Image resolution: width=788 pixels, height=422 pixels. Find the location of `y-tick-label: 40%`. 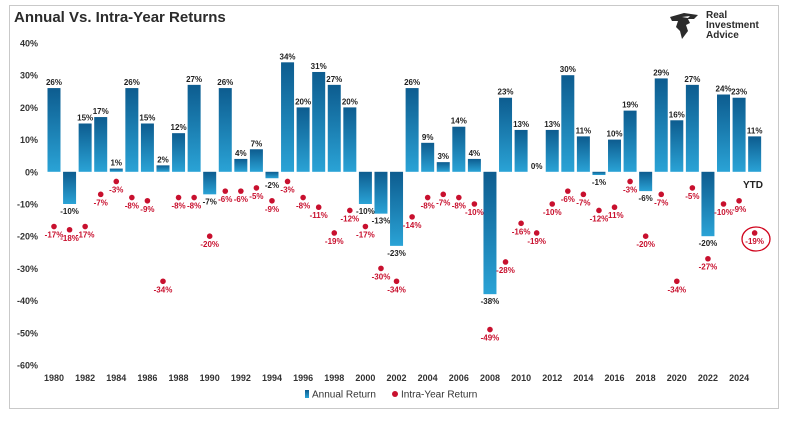

y-tick-label: 40% is located at coordinates (29, 44).